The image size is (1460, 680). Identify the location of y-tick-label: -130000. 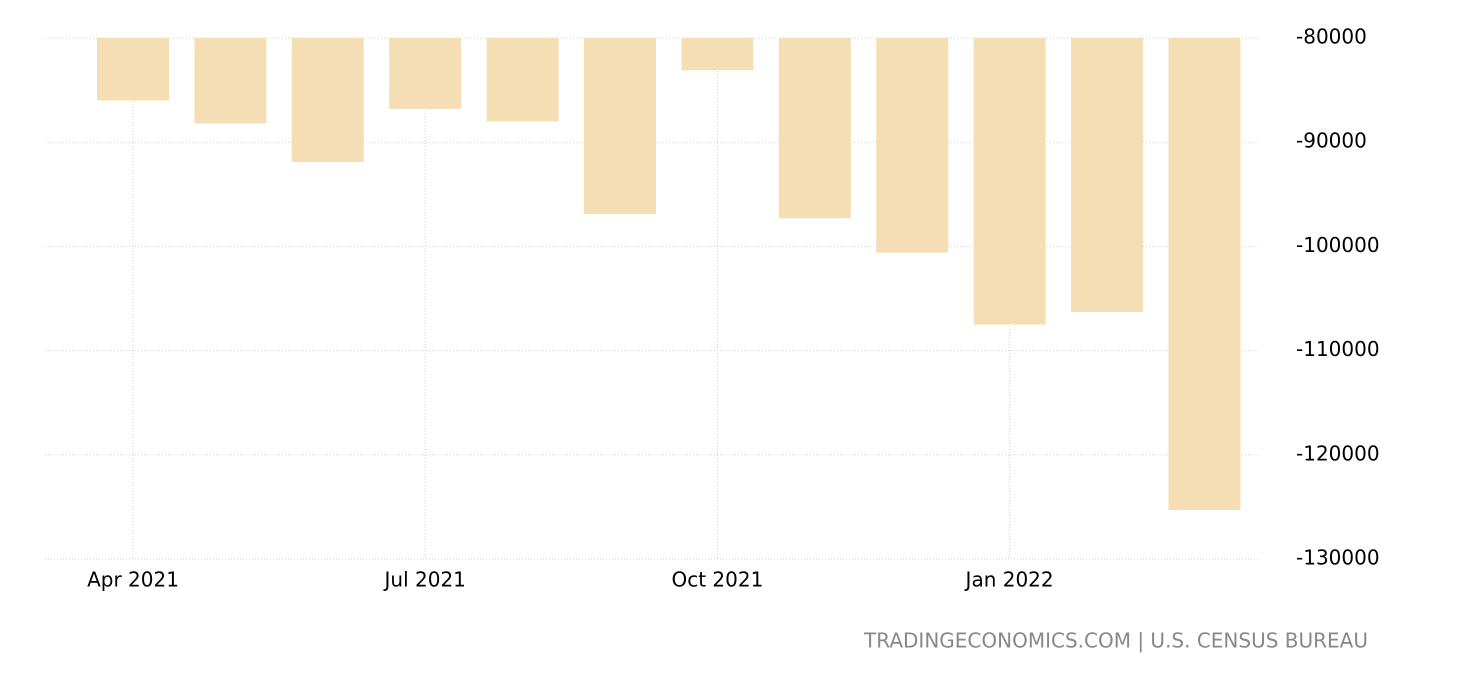
(1338, 558).